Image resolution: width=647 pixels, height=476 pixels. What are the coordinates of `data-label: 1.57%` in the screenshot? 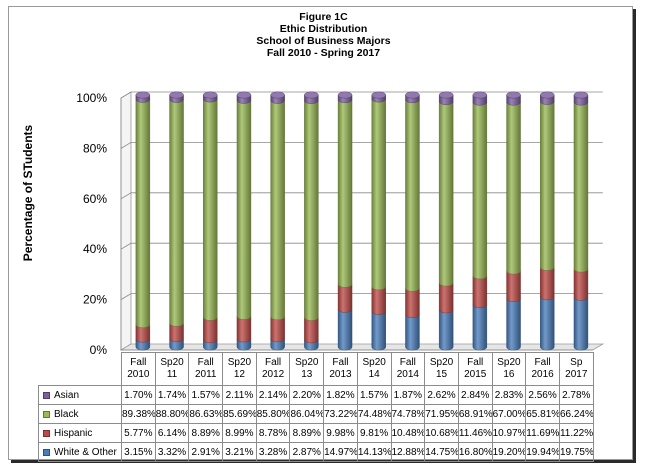 It's located at (374, 395).